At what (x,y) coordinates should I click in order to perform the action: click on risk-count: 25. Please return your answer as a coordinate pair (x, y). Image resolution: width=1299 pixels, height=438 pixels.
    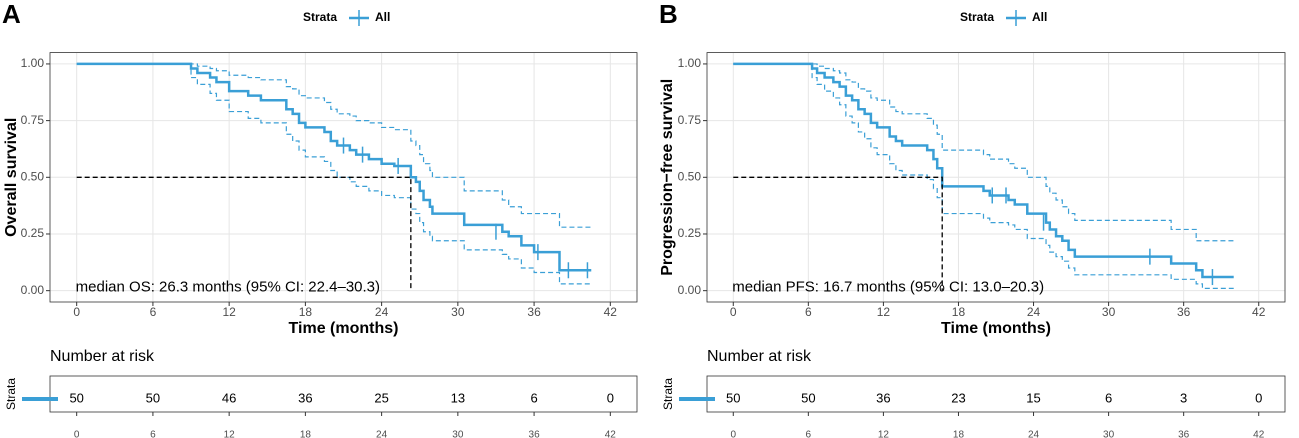
    Looking at the image, I should click on (381, 397).